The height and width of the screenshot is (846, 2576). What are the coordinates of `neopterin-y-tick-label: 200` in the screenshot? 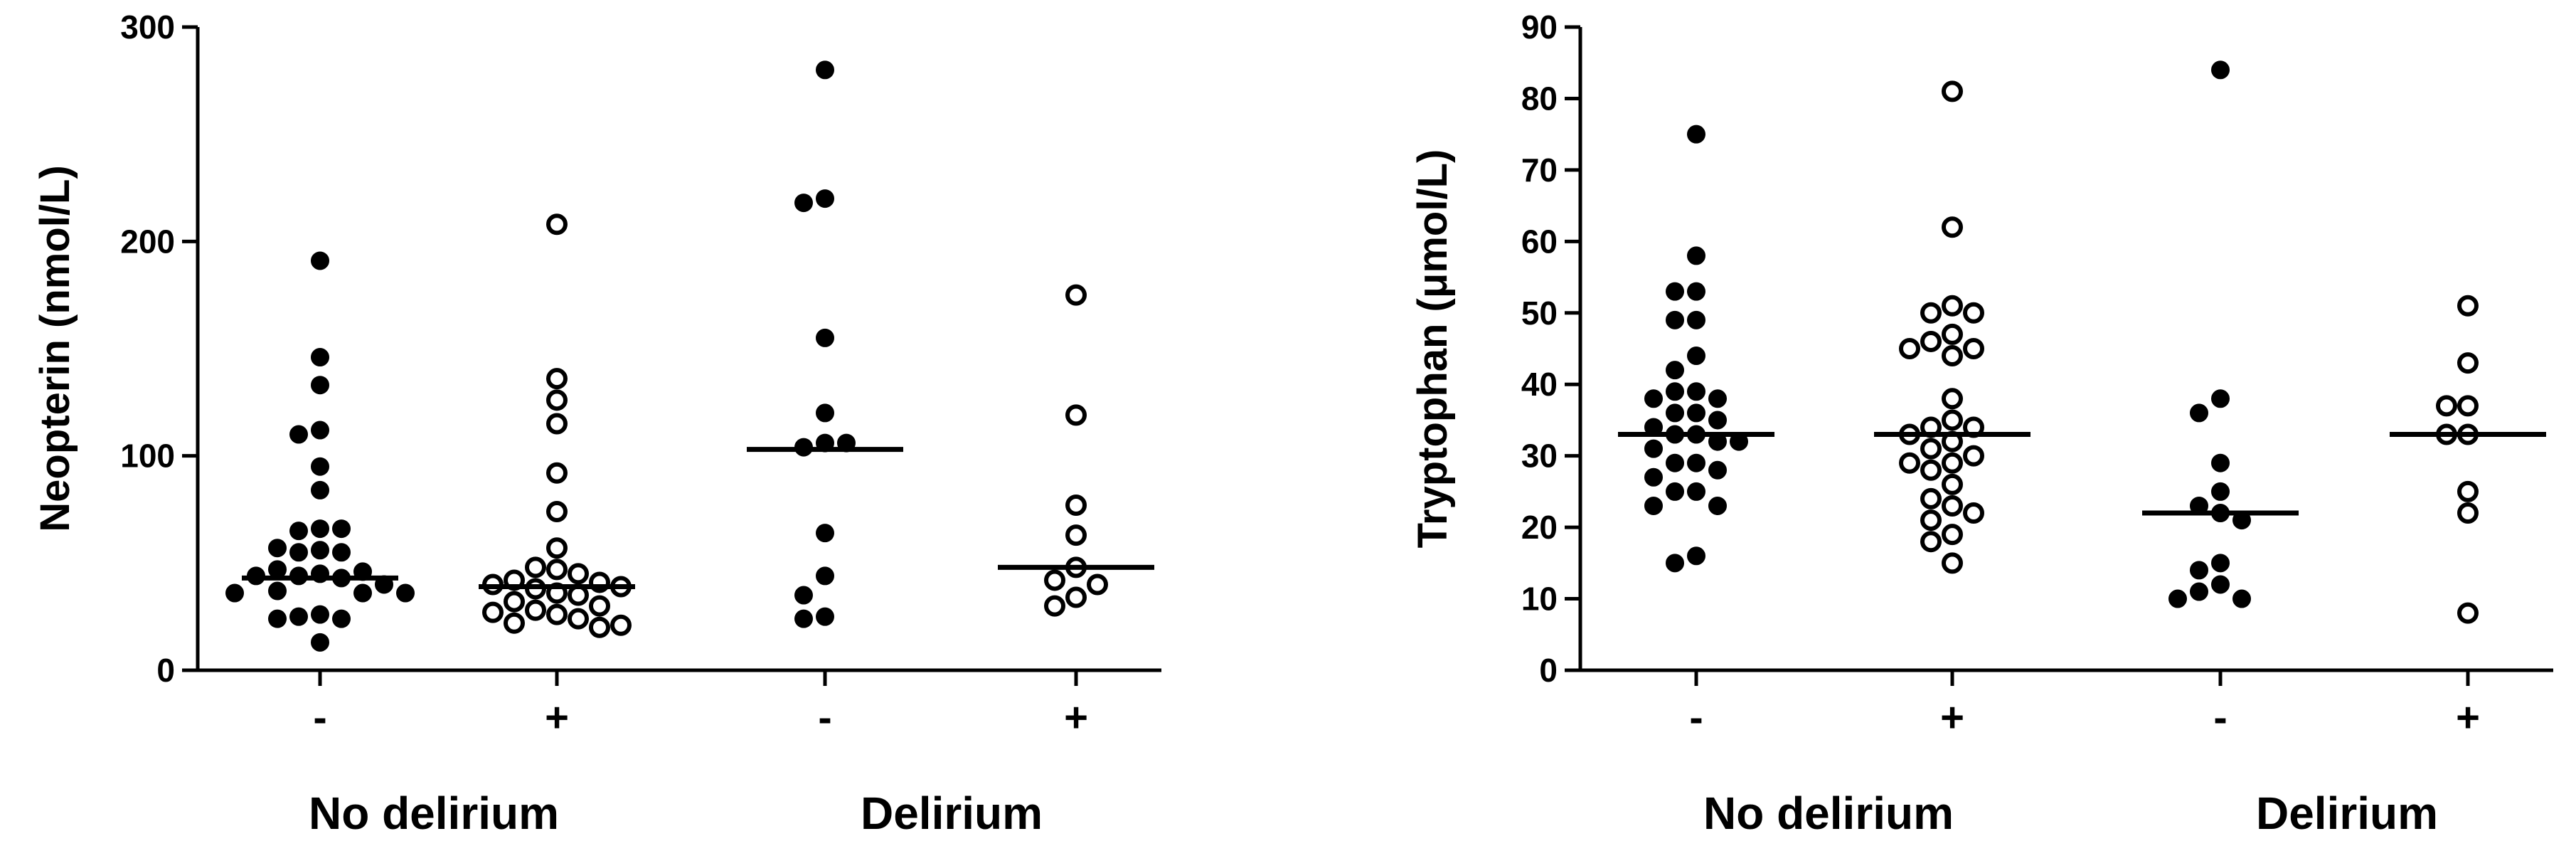 It's located at (147, 242).